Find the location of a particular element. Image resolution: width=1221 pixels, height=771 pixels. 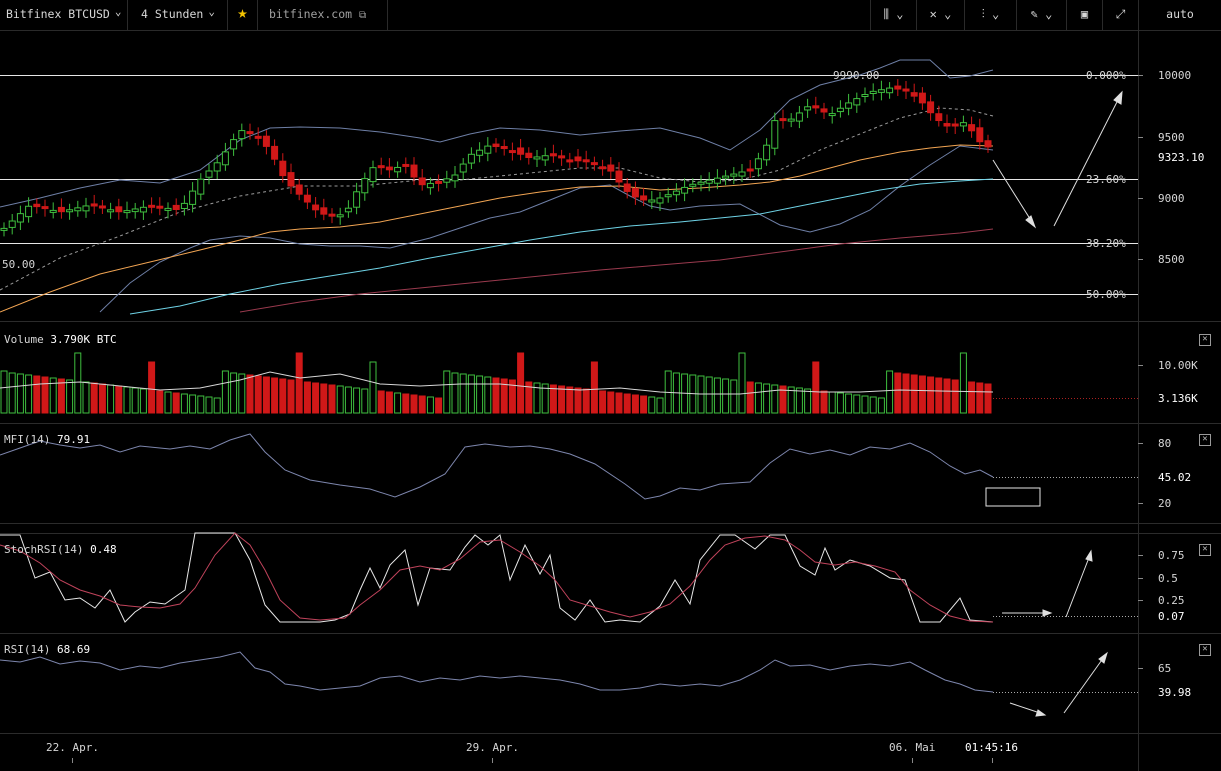

external-link-icon: ⧉ is located at coordinates (363, 15).